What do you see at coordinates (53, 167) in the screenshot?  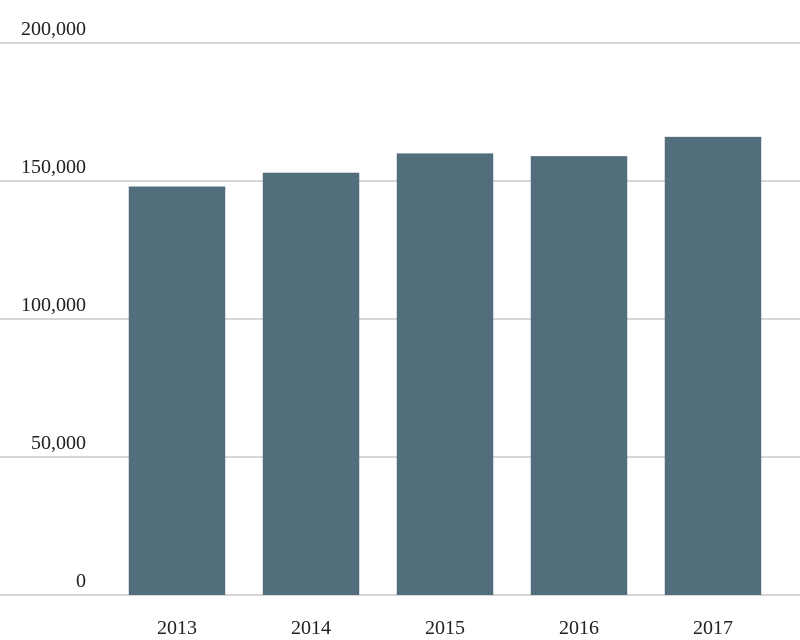 I see `y-tick-label: 150,000` at bounding box center [53, 167].